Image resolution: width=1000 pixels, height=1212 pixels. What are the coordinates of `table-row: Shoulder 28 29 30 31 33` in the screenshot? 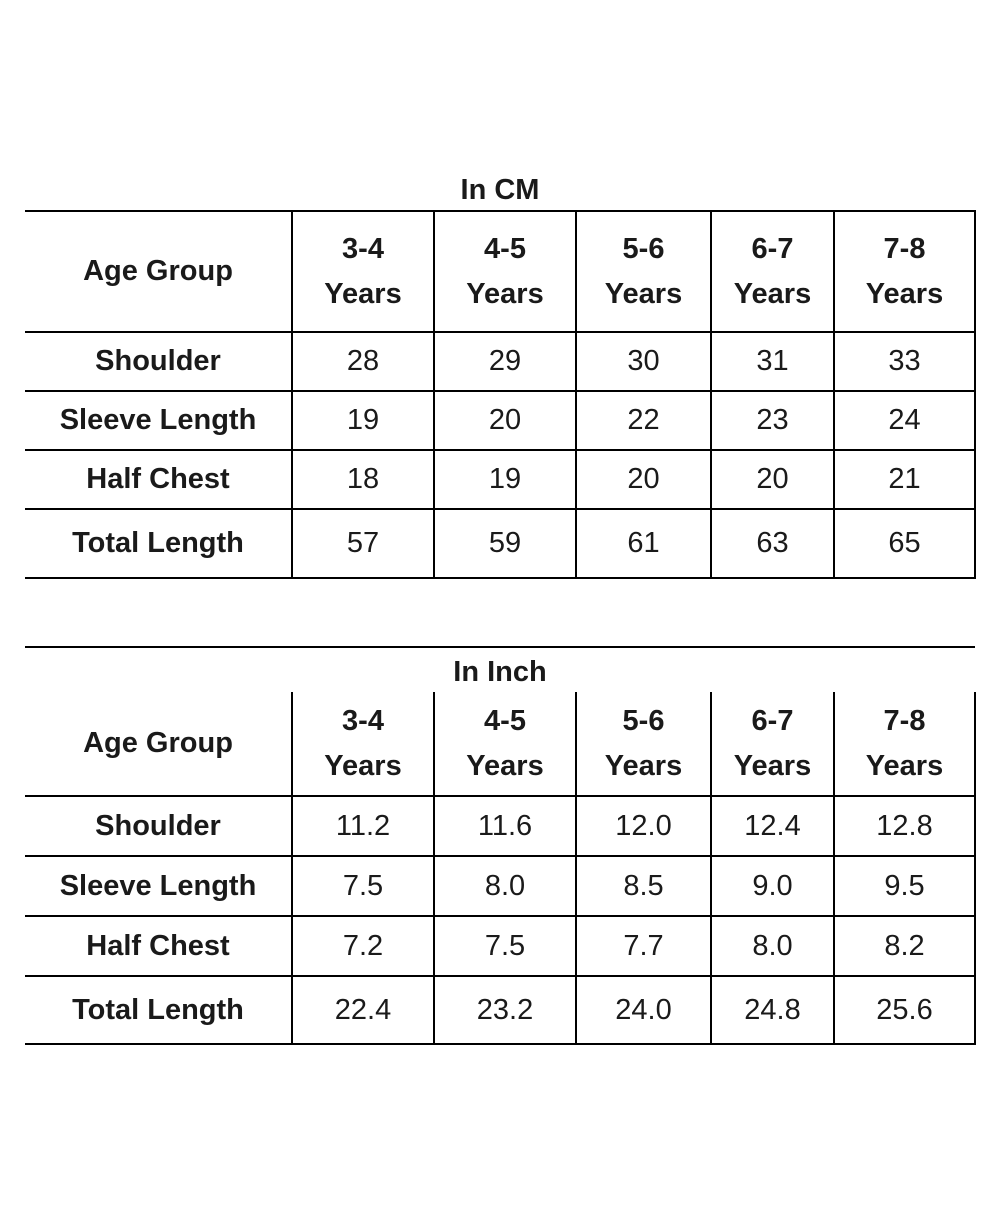 It's located at (500, 361).